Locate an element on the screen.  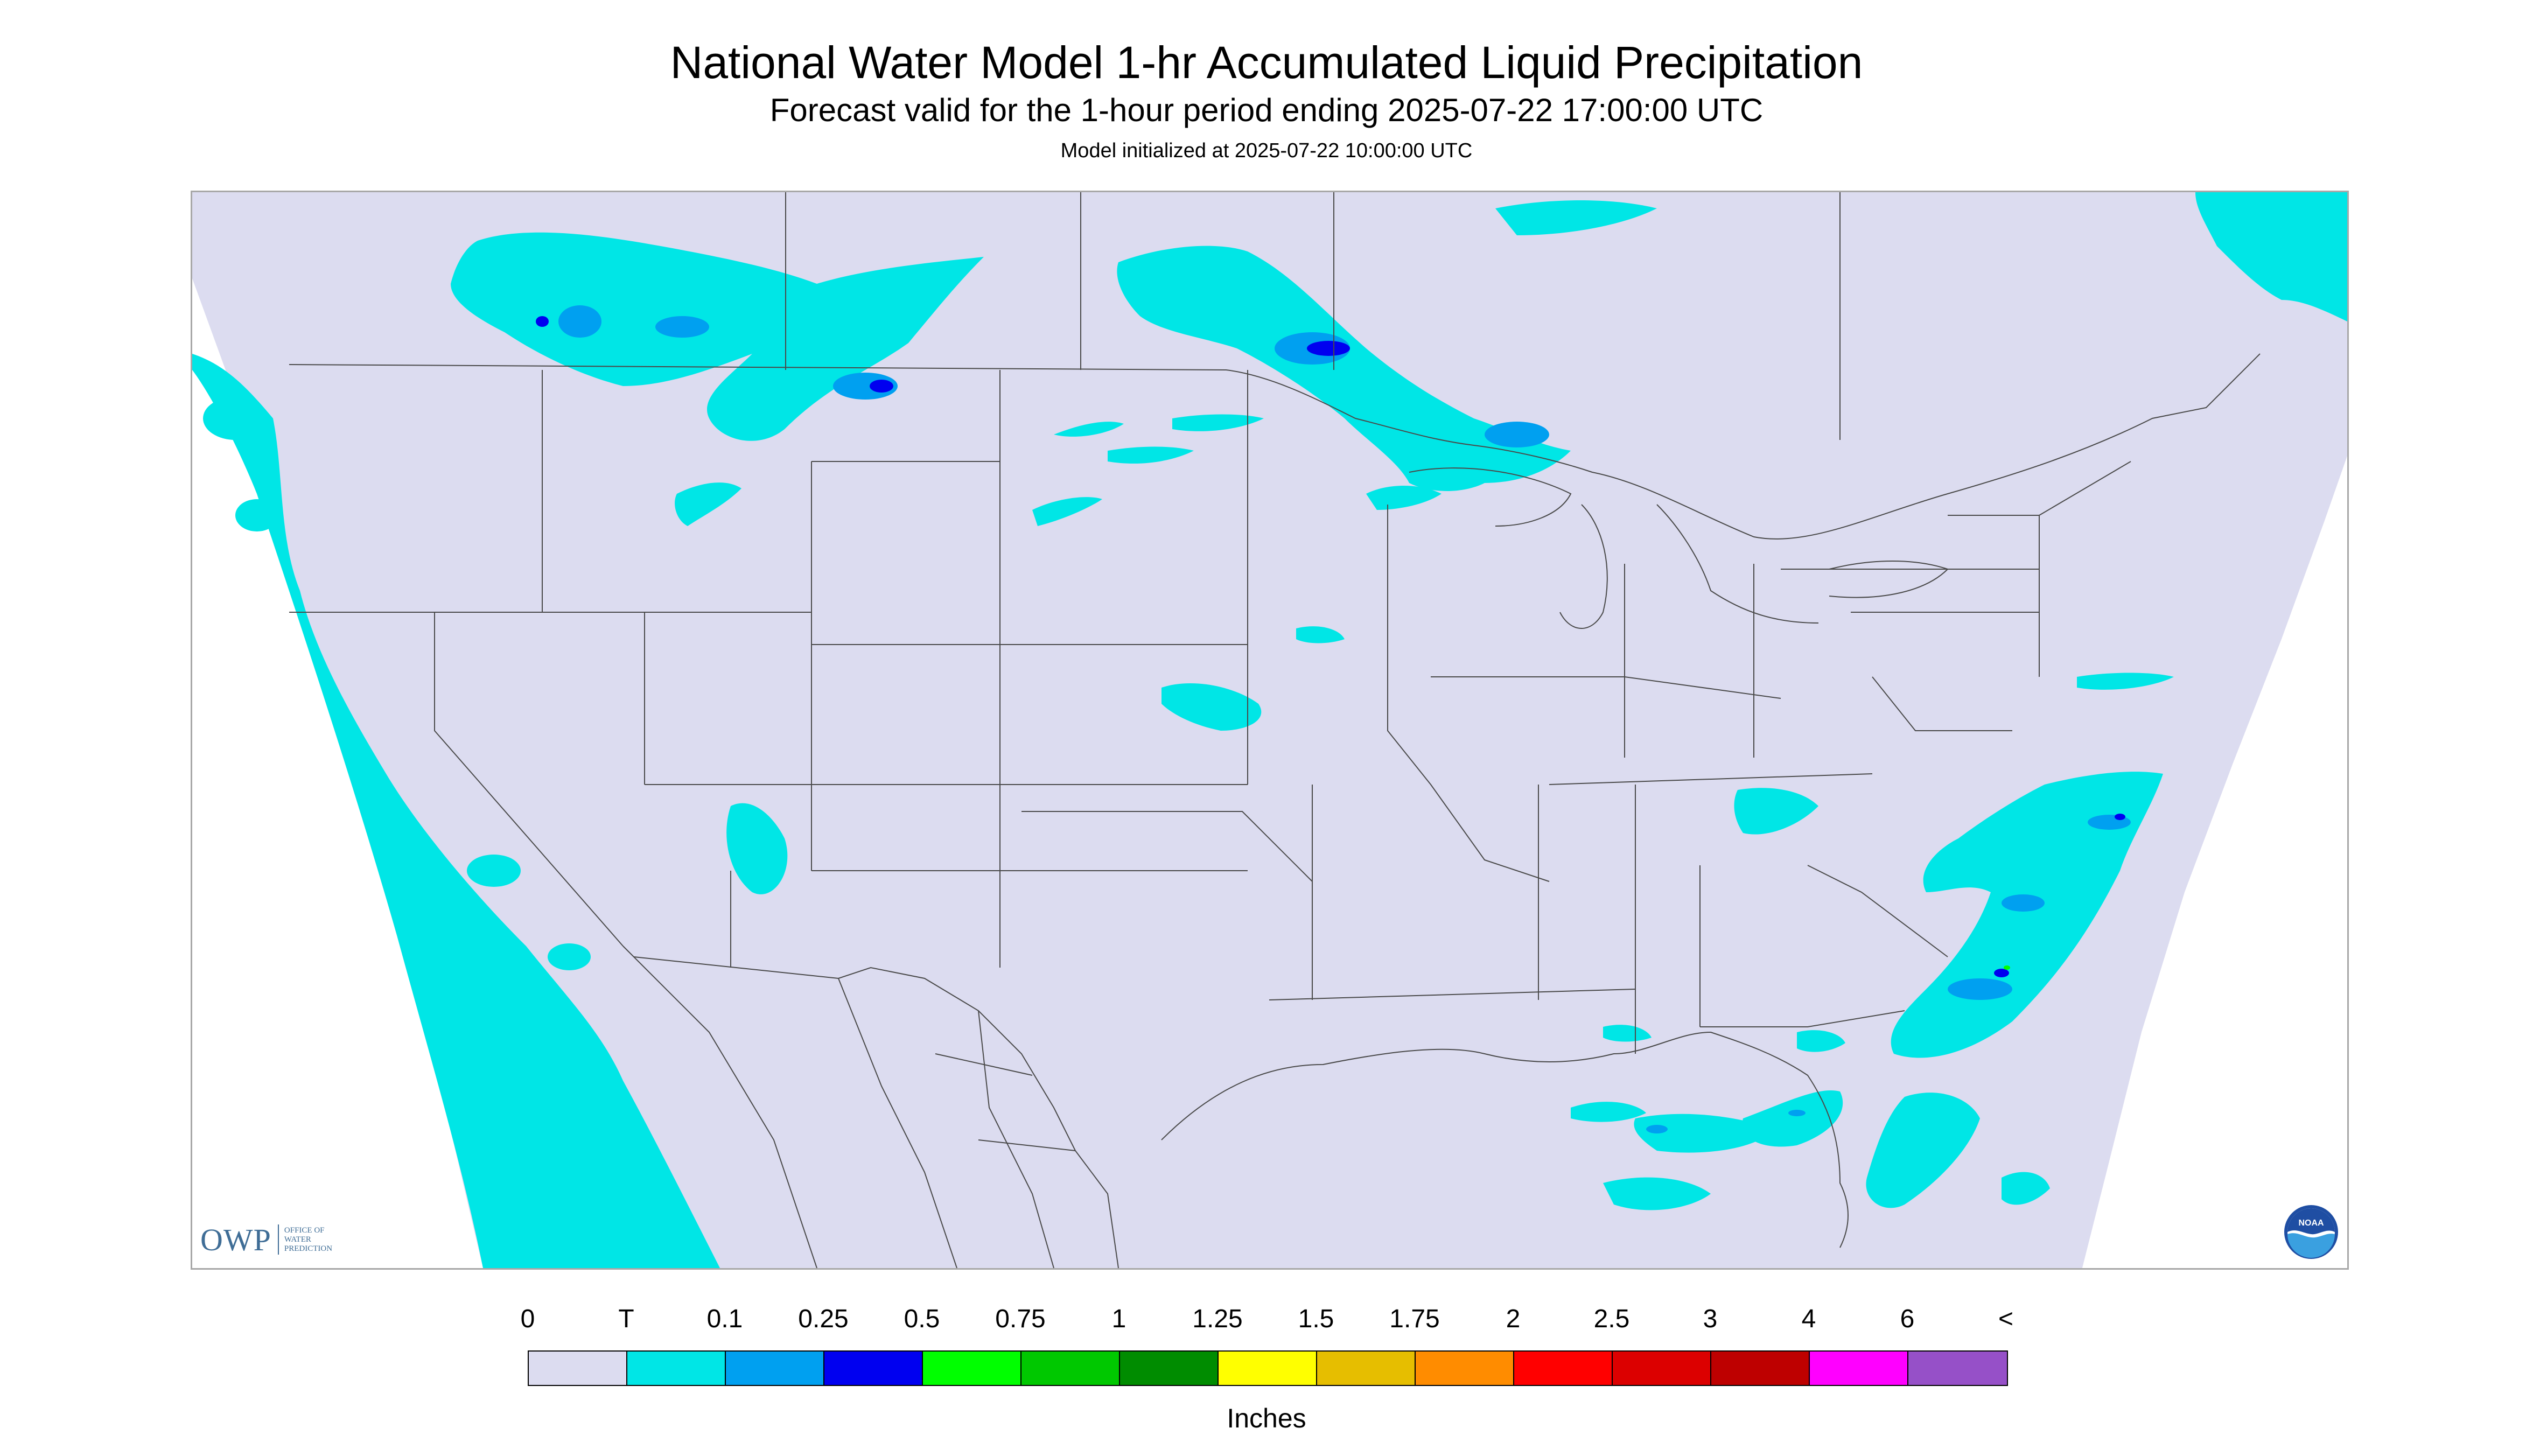
noaa-logo: NOAA is located at coordinates (2311, 1232).